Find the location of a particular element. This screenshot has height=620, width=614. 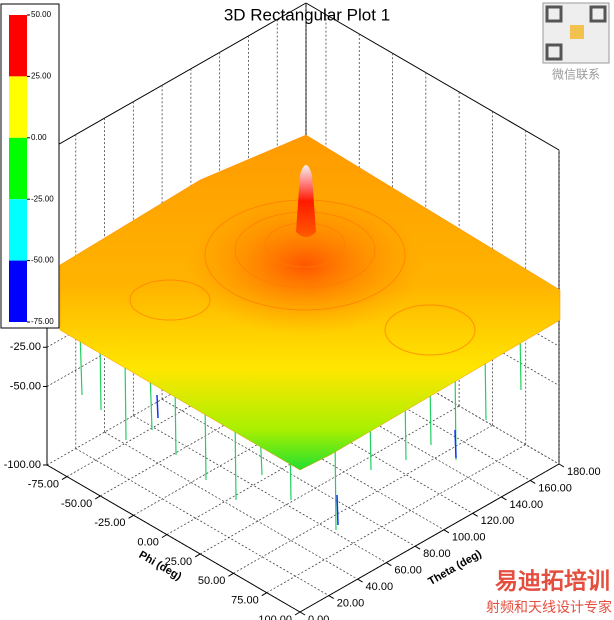

x-tick-label: -25.00 is located at coordinates (109, 523).